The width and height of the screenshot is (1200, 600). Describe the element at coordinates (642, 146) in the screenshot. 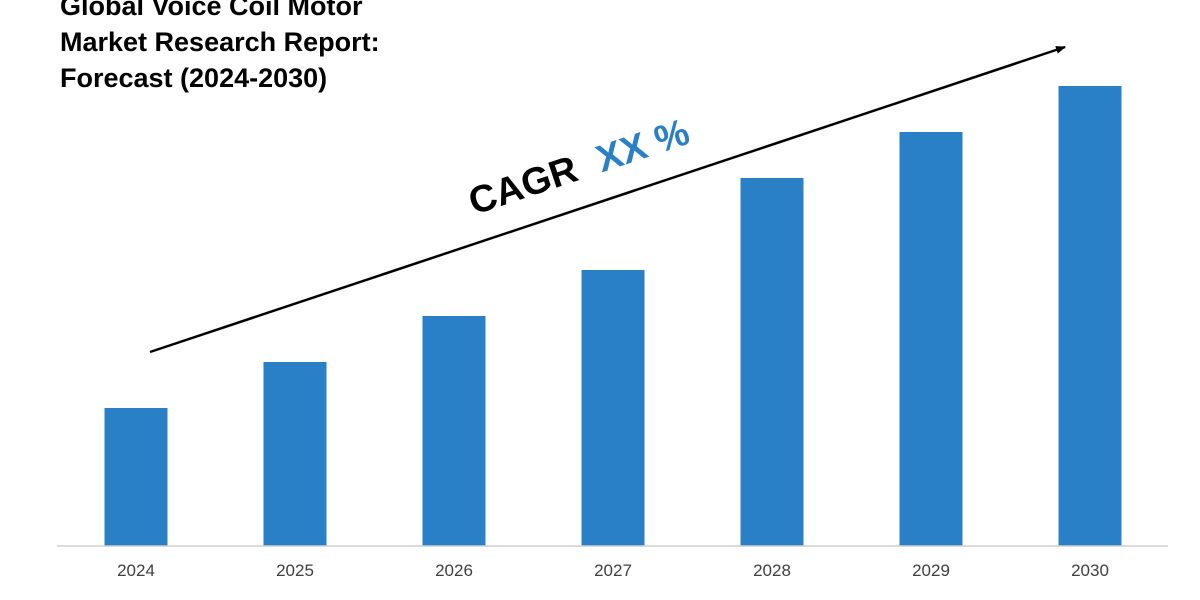

I see `cagr-value: XX %` at that location.